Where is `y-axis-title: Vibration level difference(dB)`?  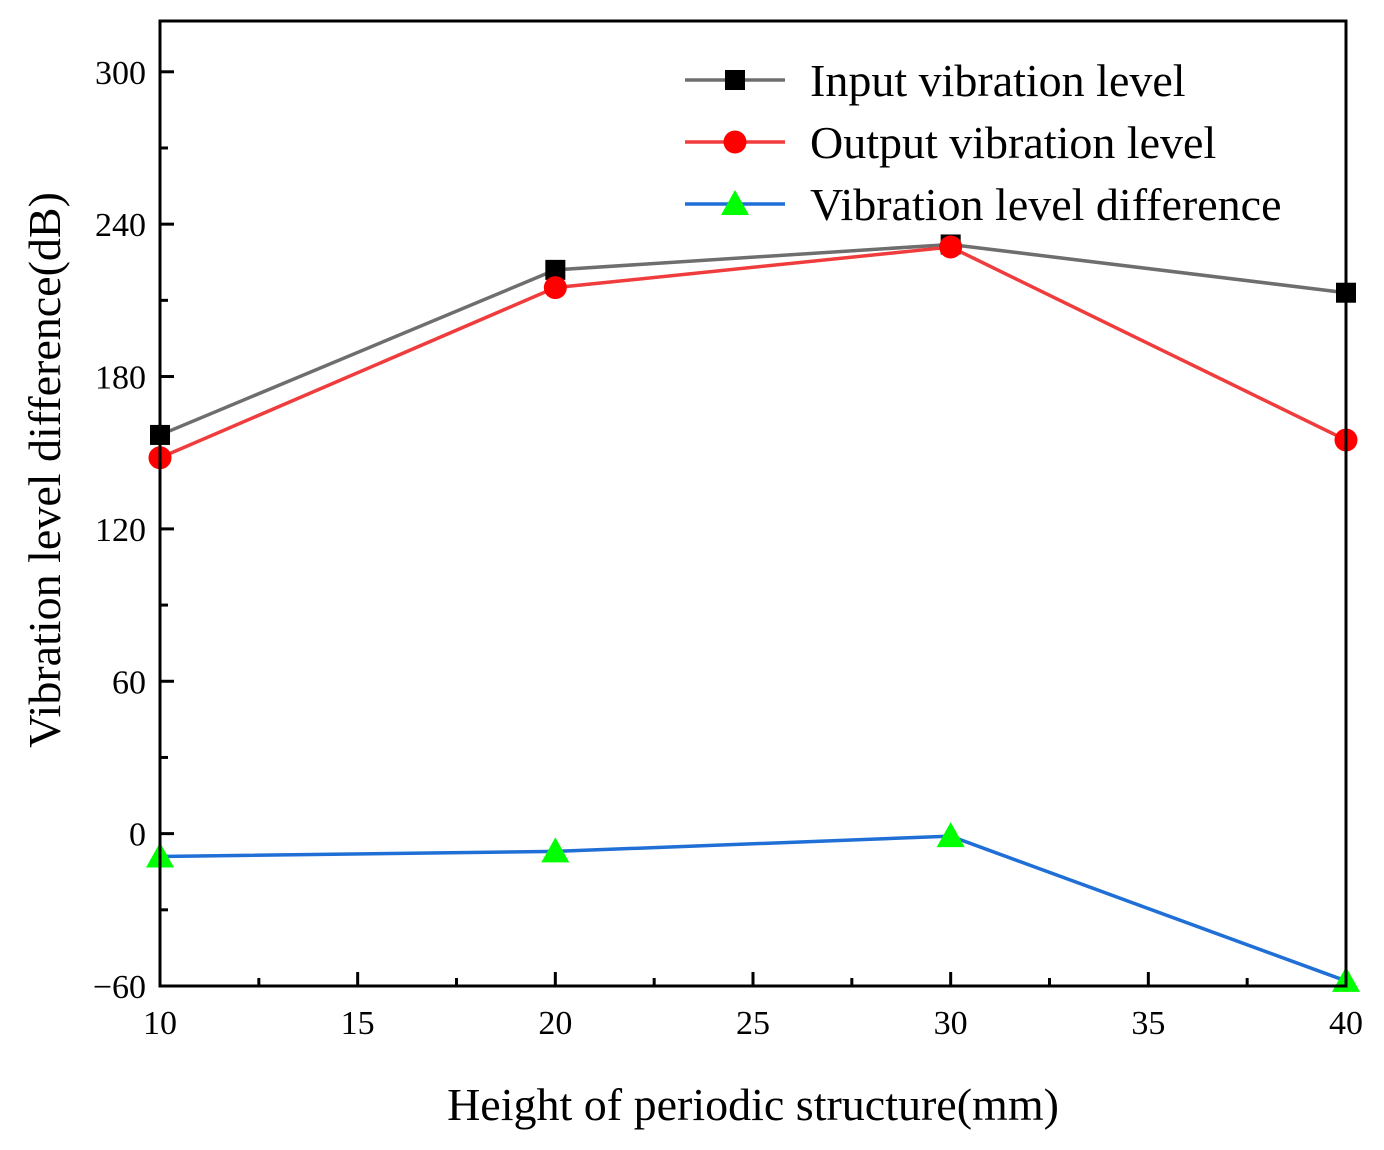
y-axis-title: Vibration level difference(dB) is located at coordinates (44, 470).